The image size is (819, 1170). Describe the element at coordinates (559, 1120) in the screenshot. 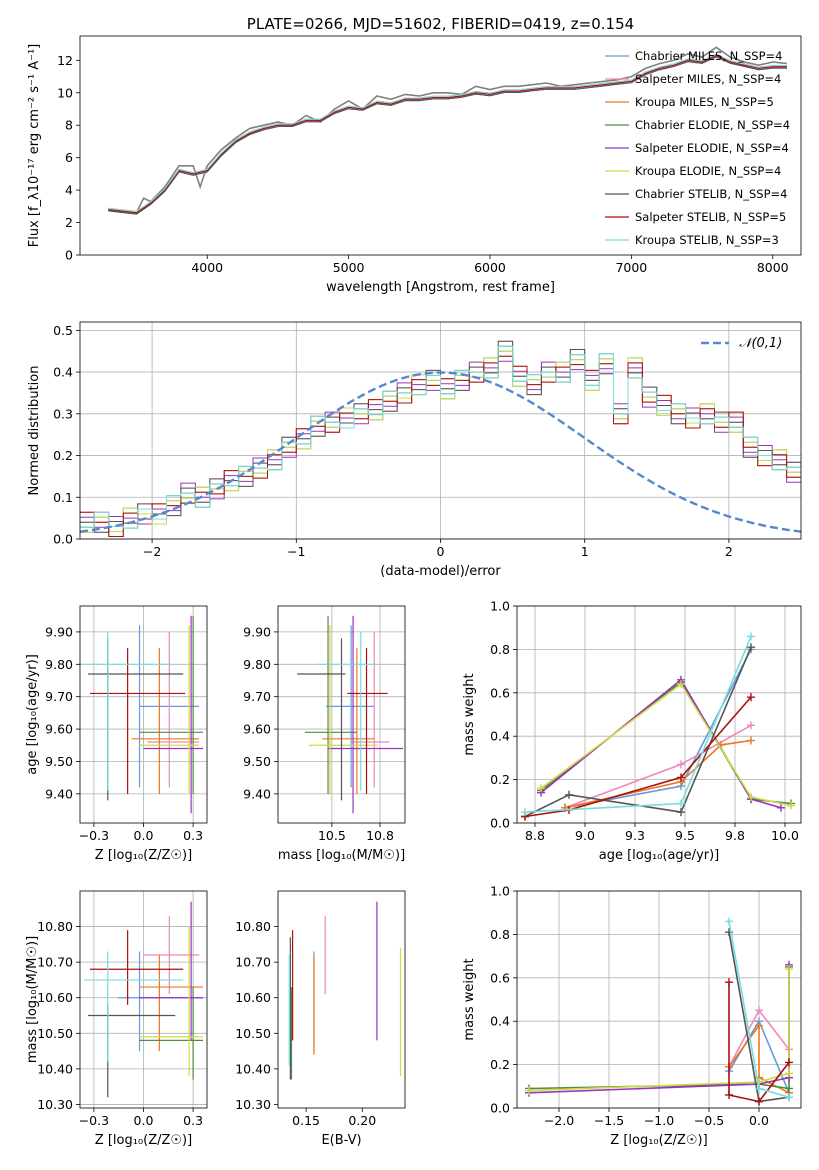

I see `x-tick-label: −2.0` at that location.